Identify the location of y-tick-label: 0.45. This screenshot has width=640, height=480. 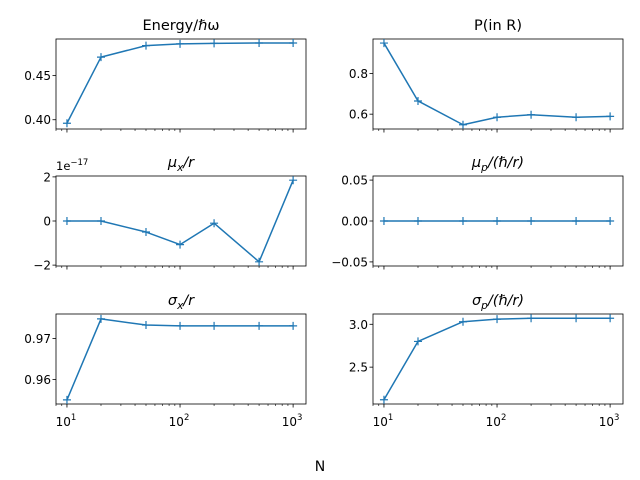
(37, 76).